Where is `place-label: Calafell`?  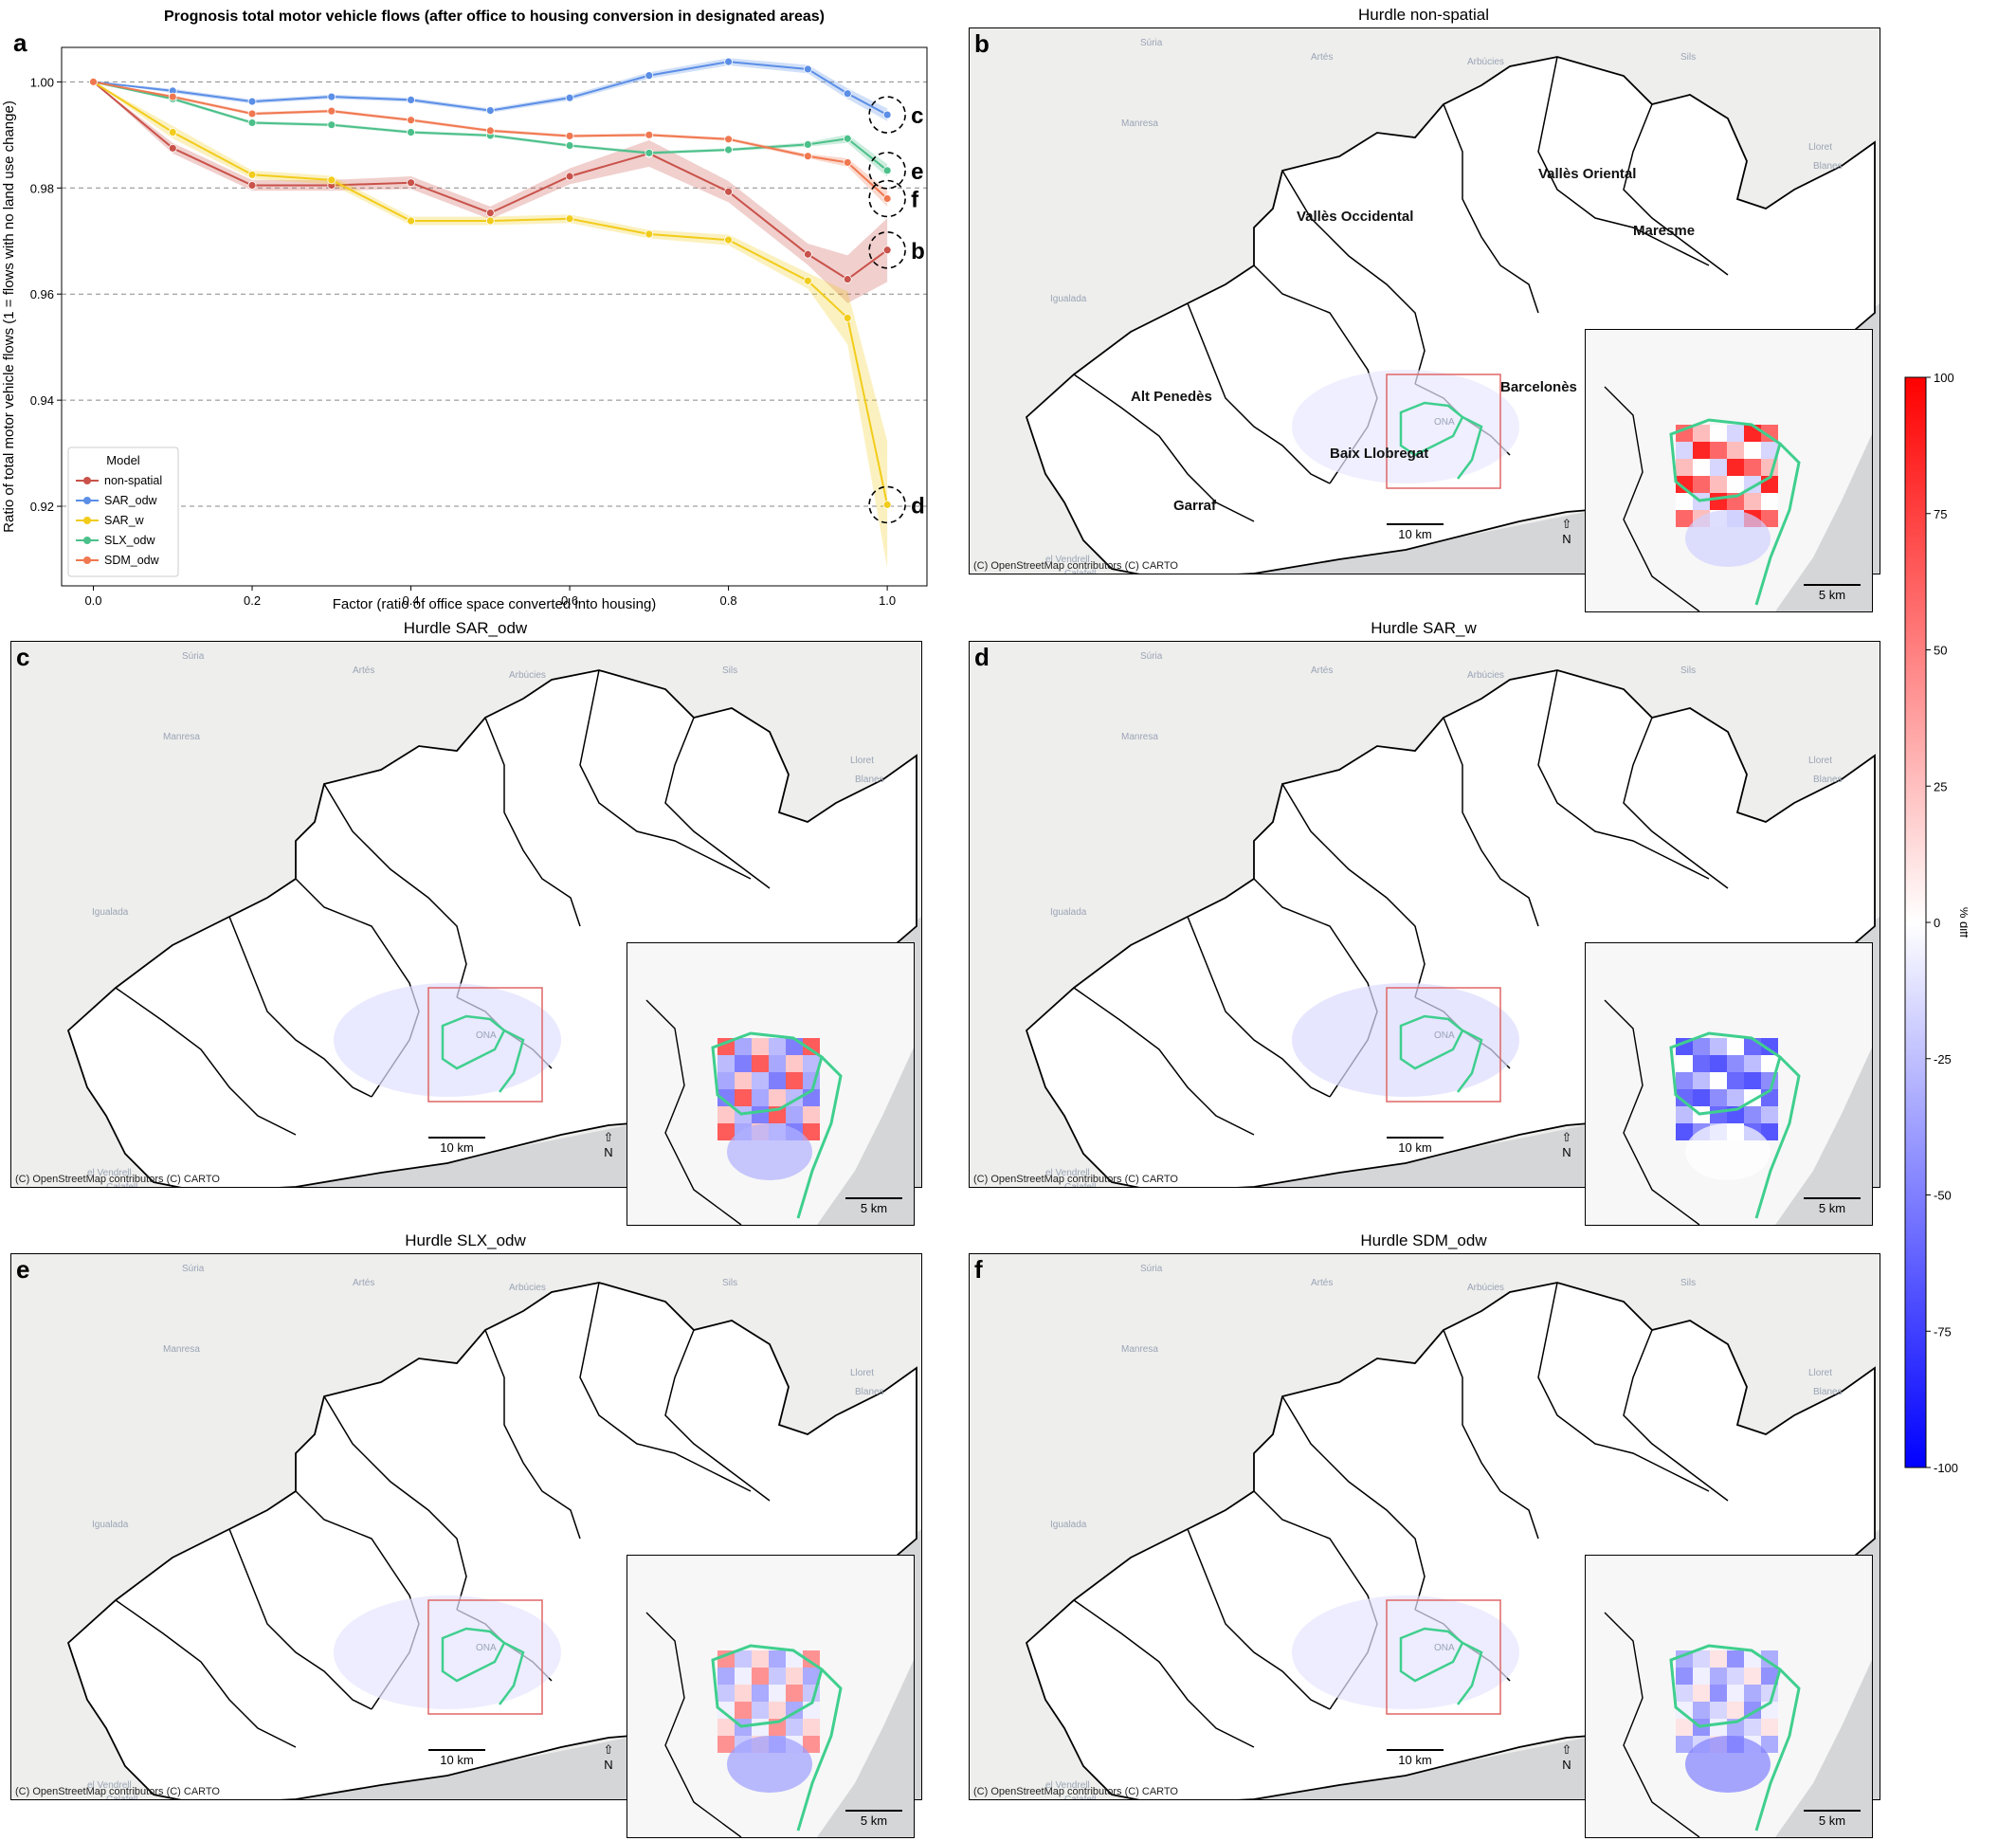 place-label: Calafell is located at coordinates (1080, 1185).